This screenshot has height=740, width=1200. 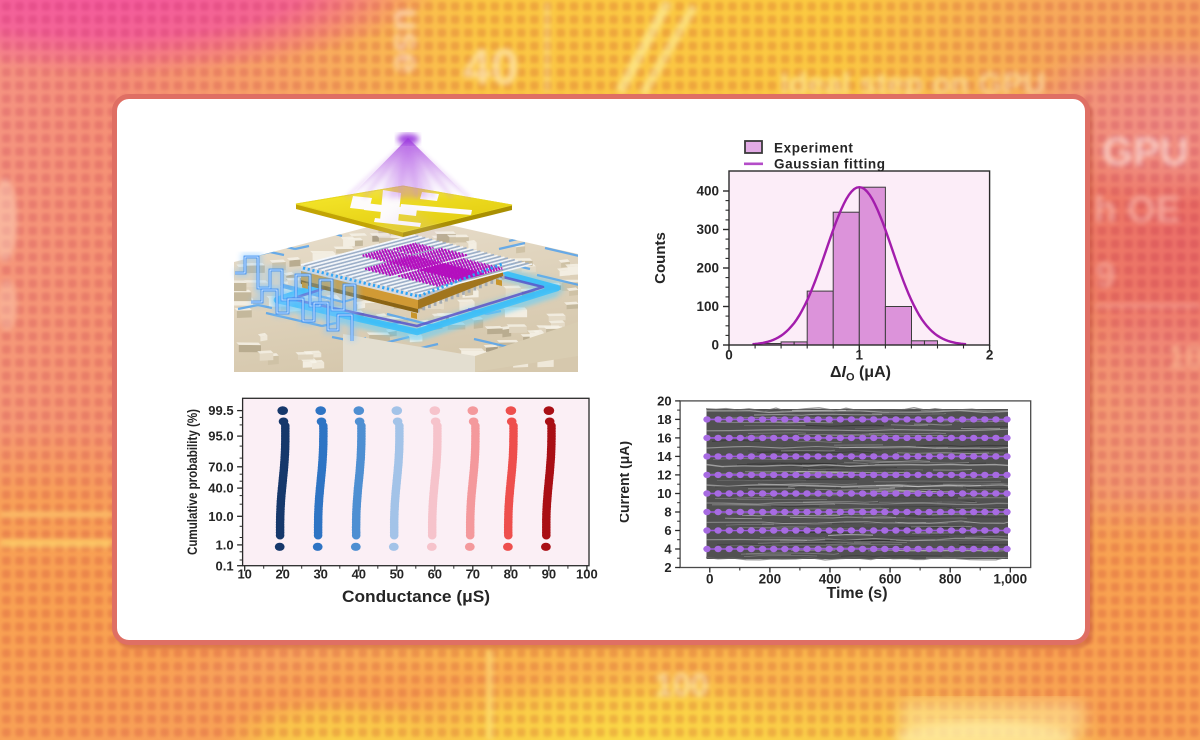 I want to click on svg-text: 6, so click(x=667, y=530).